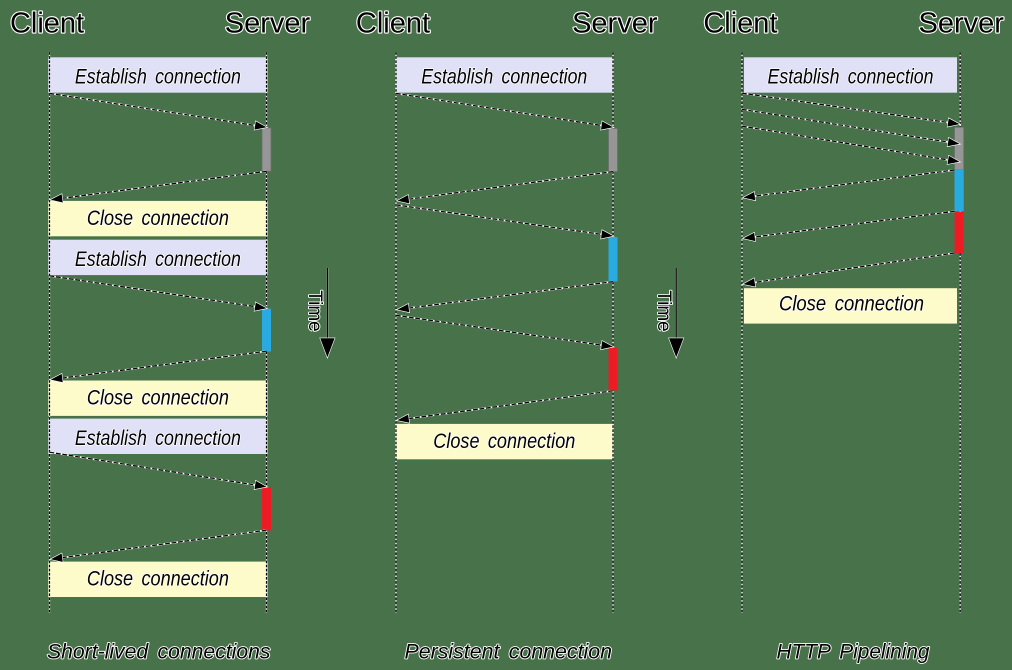  What do you see at coordinates (159, 652) in the screenshot?
I see `svg-text: Short-lived connections` at bounding box center [159, 652].